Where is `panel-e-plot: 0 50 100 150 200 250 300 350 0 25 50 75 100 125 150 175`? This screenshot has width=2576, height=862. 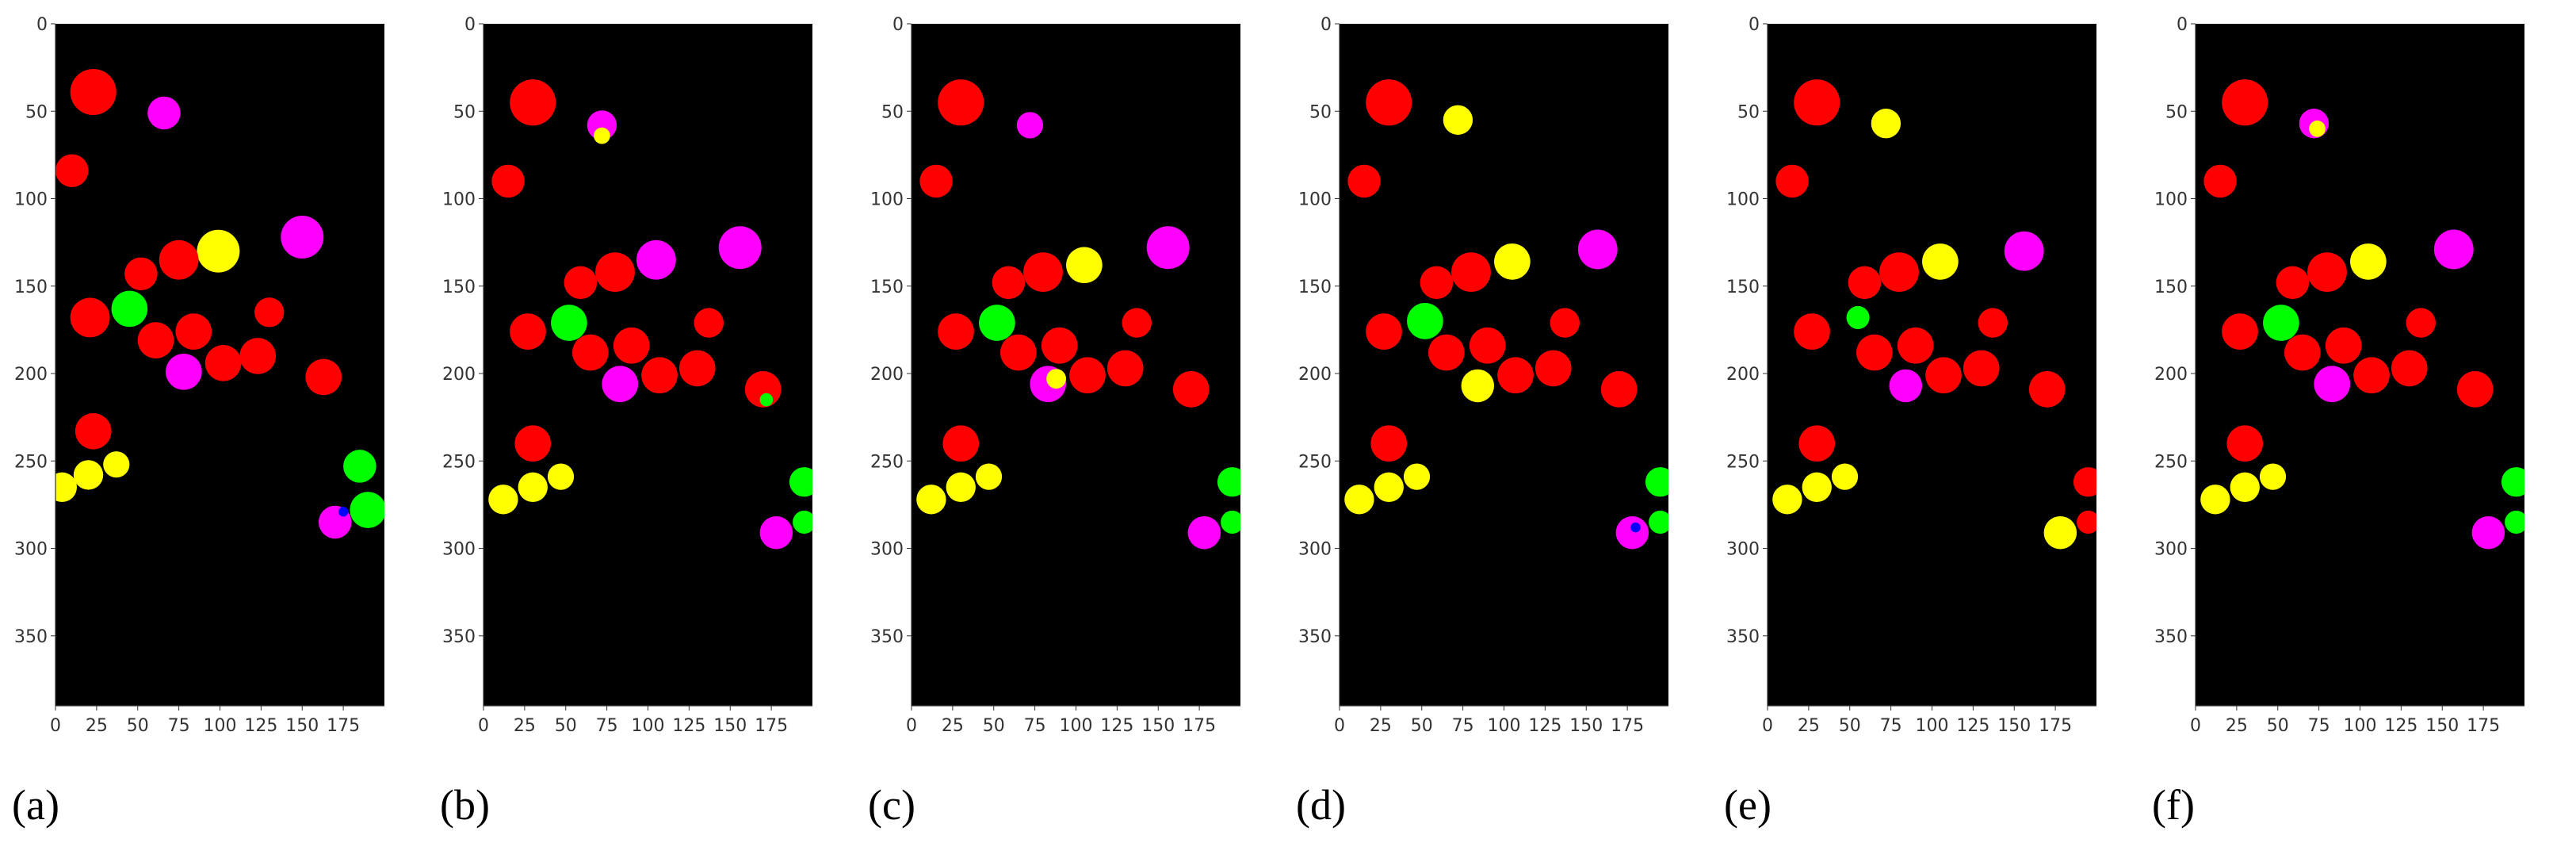
panel-e-plot: 0 50 100 150 200 250 300 350 0 25 50 75 100 125 150 175 is located at coordinates (1911, 376).